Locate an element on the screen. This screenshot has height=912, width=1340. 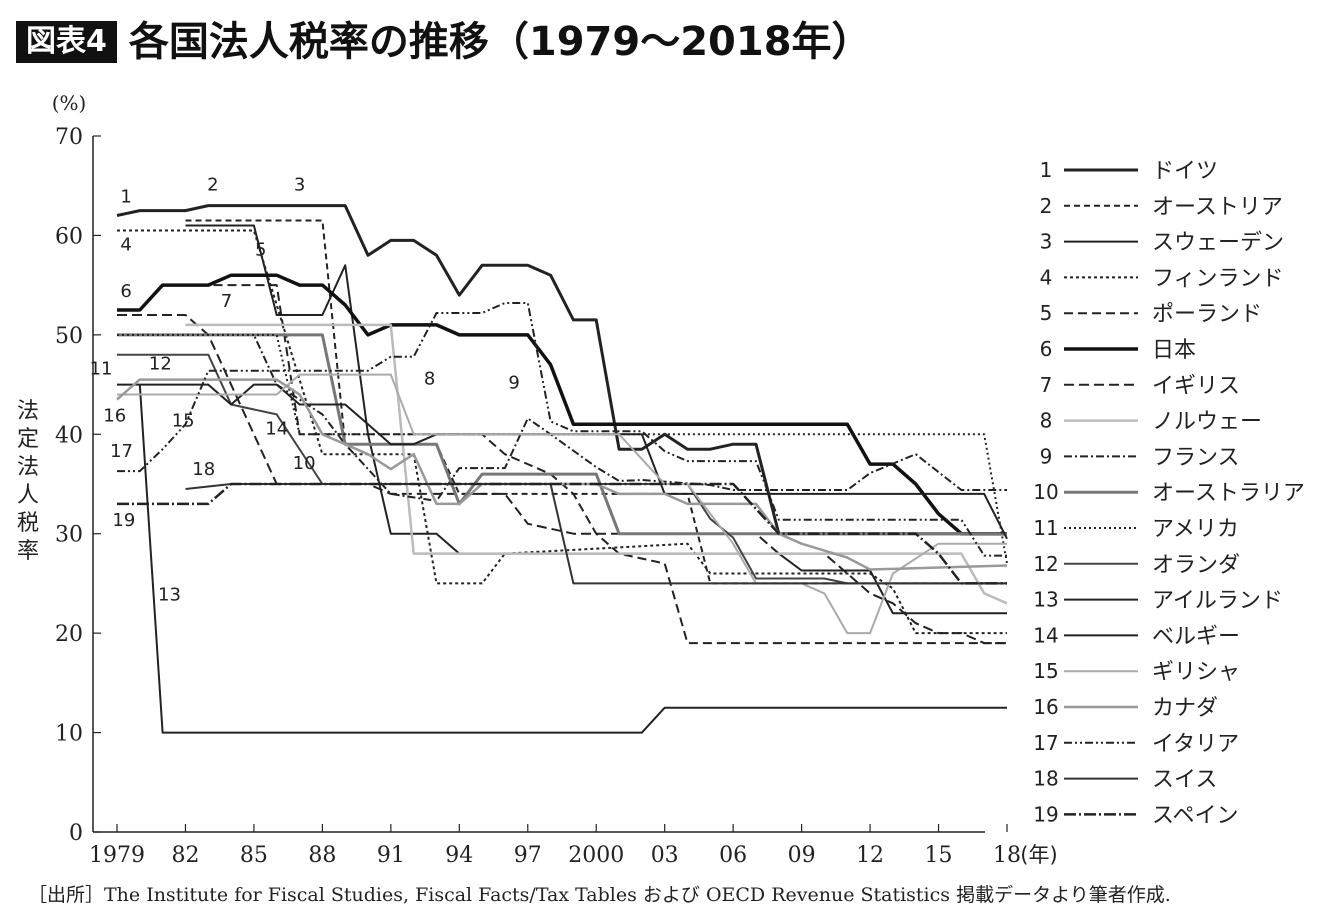
series-annotation-17: 17 is located at coordinates (121, 451).